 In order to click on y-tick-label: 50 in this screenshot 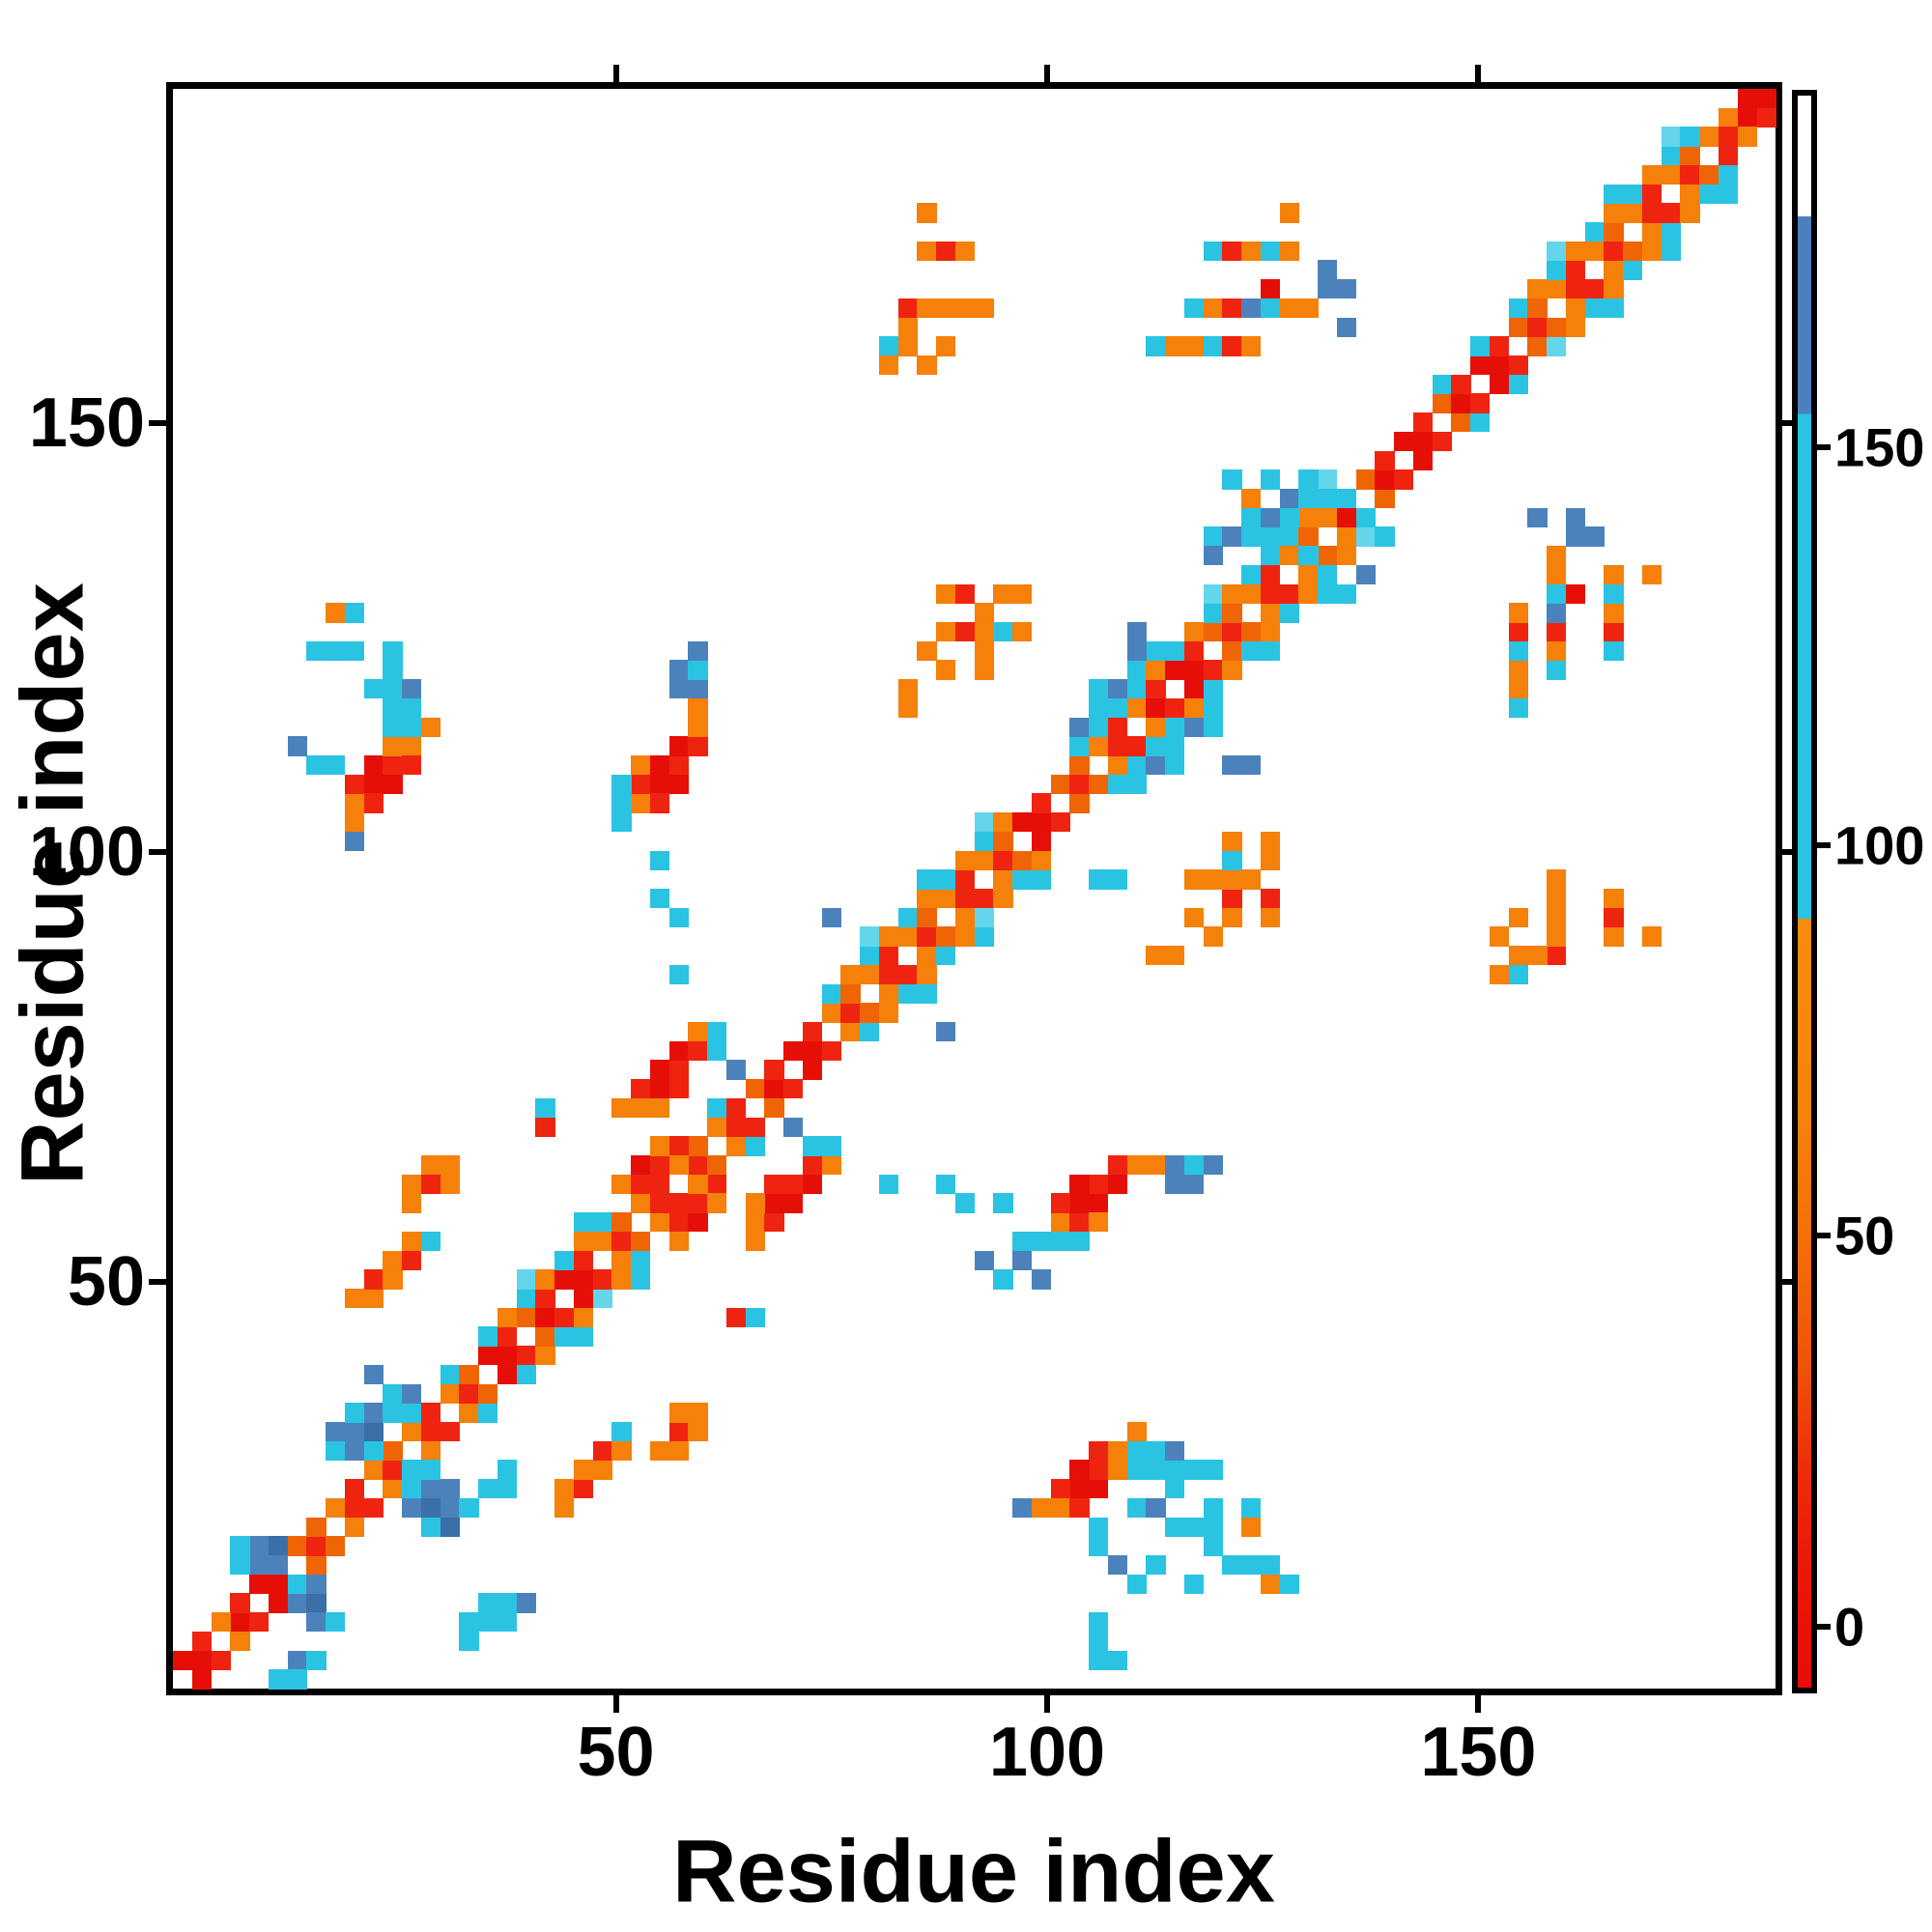, I will do `click(106, 1281)`.